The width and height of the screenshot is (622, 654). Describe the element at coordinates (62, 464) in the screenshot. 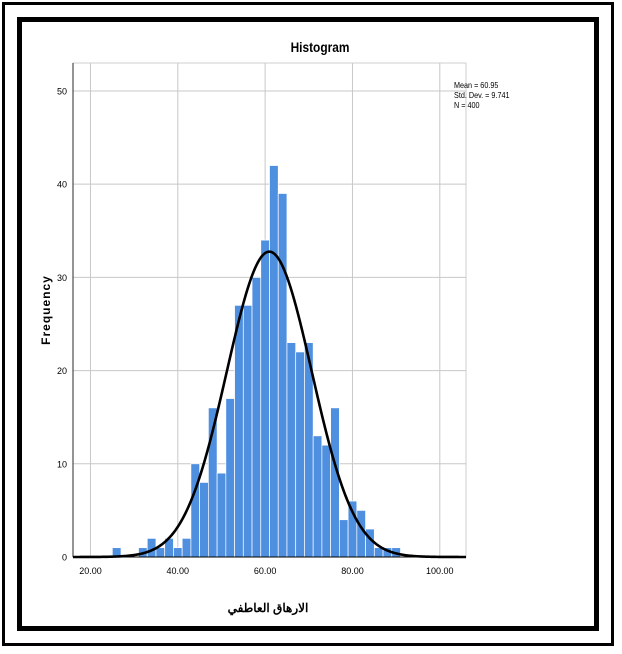

I see `y-tick-label-10: 10` at that location.